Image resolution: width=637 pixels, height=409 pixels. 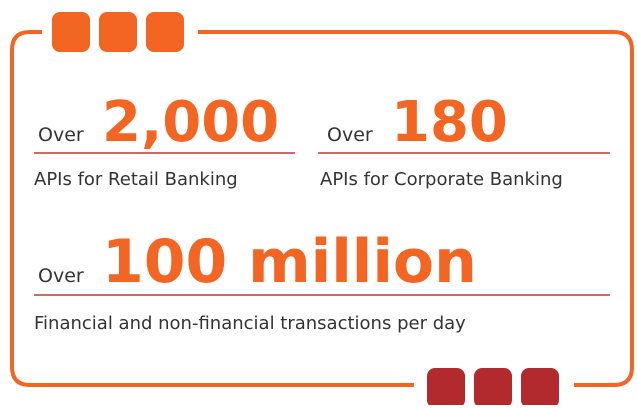 What do you see at coordinates (190, 122) in the screenshot?
I see `stat-value: 2,000` at bounding box center [190, 122].